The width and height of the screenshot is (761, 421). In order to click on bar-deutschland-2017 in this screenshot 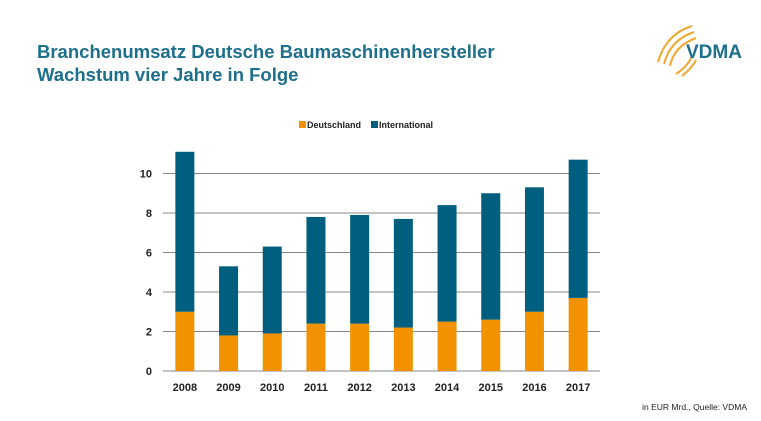, I will do `click(578, 334)`.